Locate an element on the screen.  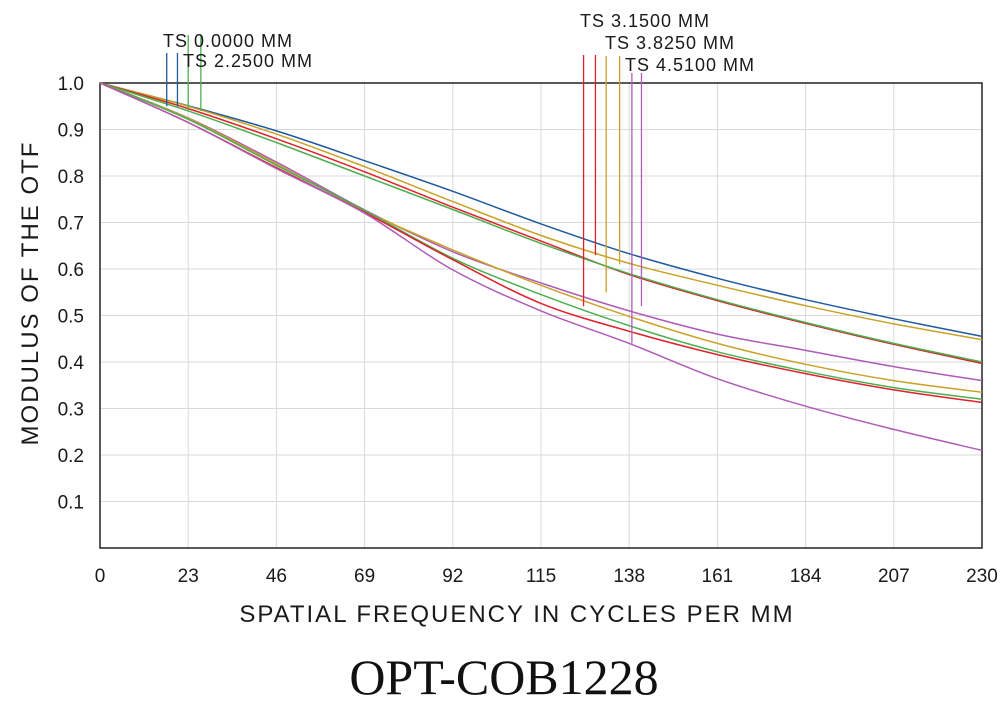
legend-entry-3: TS 3.8250 MM is located at coordinates (670, 43).